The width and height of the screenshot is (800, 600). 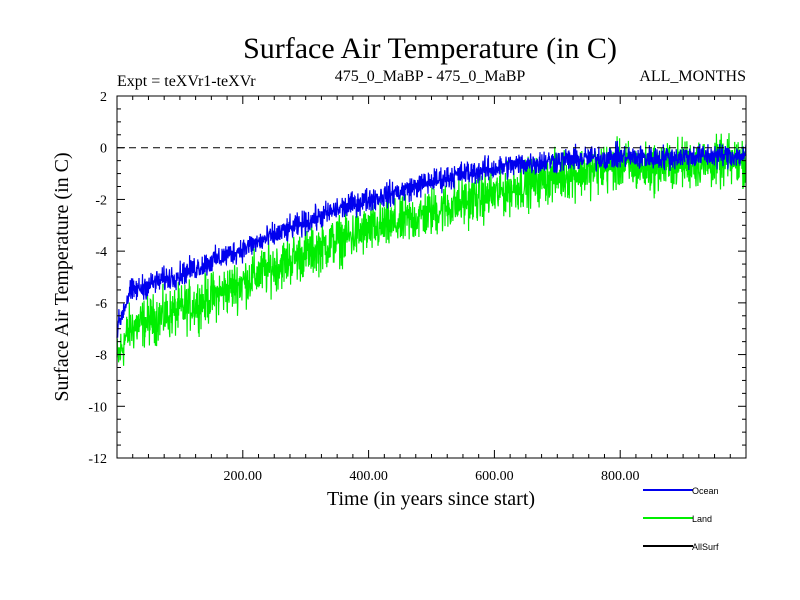 I want to click on y-tick-label: -2, so click(x=101, y=200).